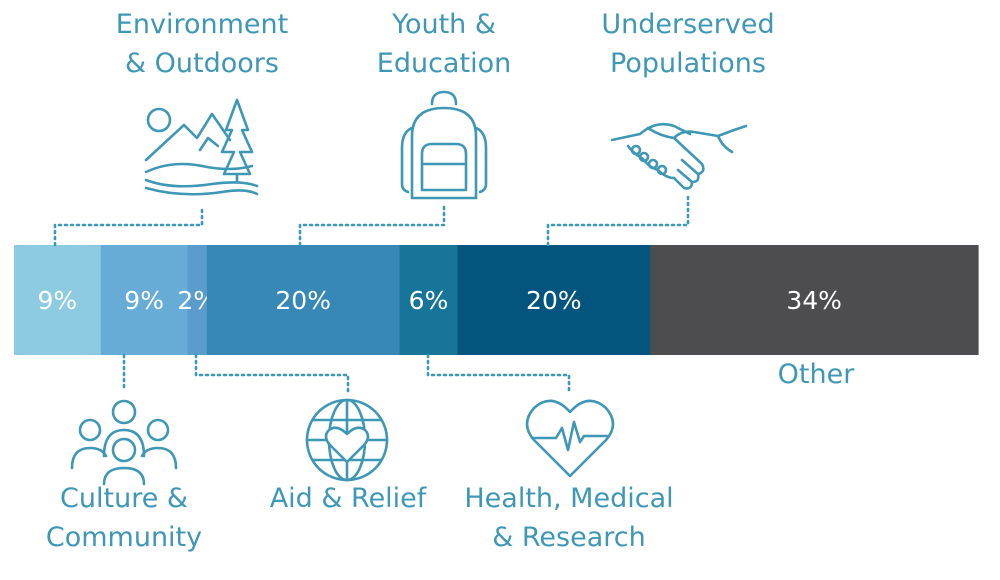 The height and width of the screenshot is (580, 1000). What do you see at coordinates (679, 156) in the screenshot?
I see `handshake-icon` at bounding box center [679, 156].